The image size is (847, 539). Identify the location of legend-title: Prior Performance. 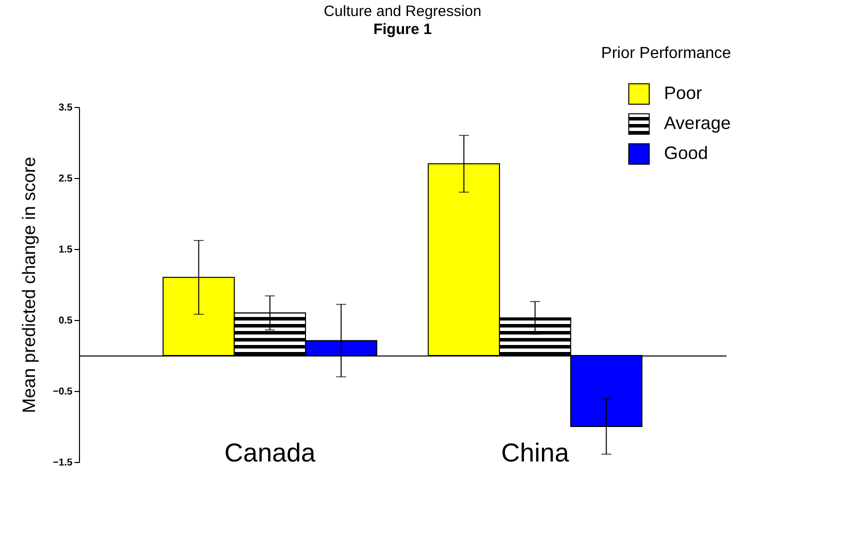
(666, 53).